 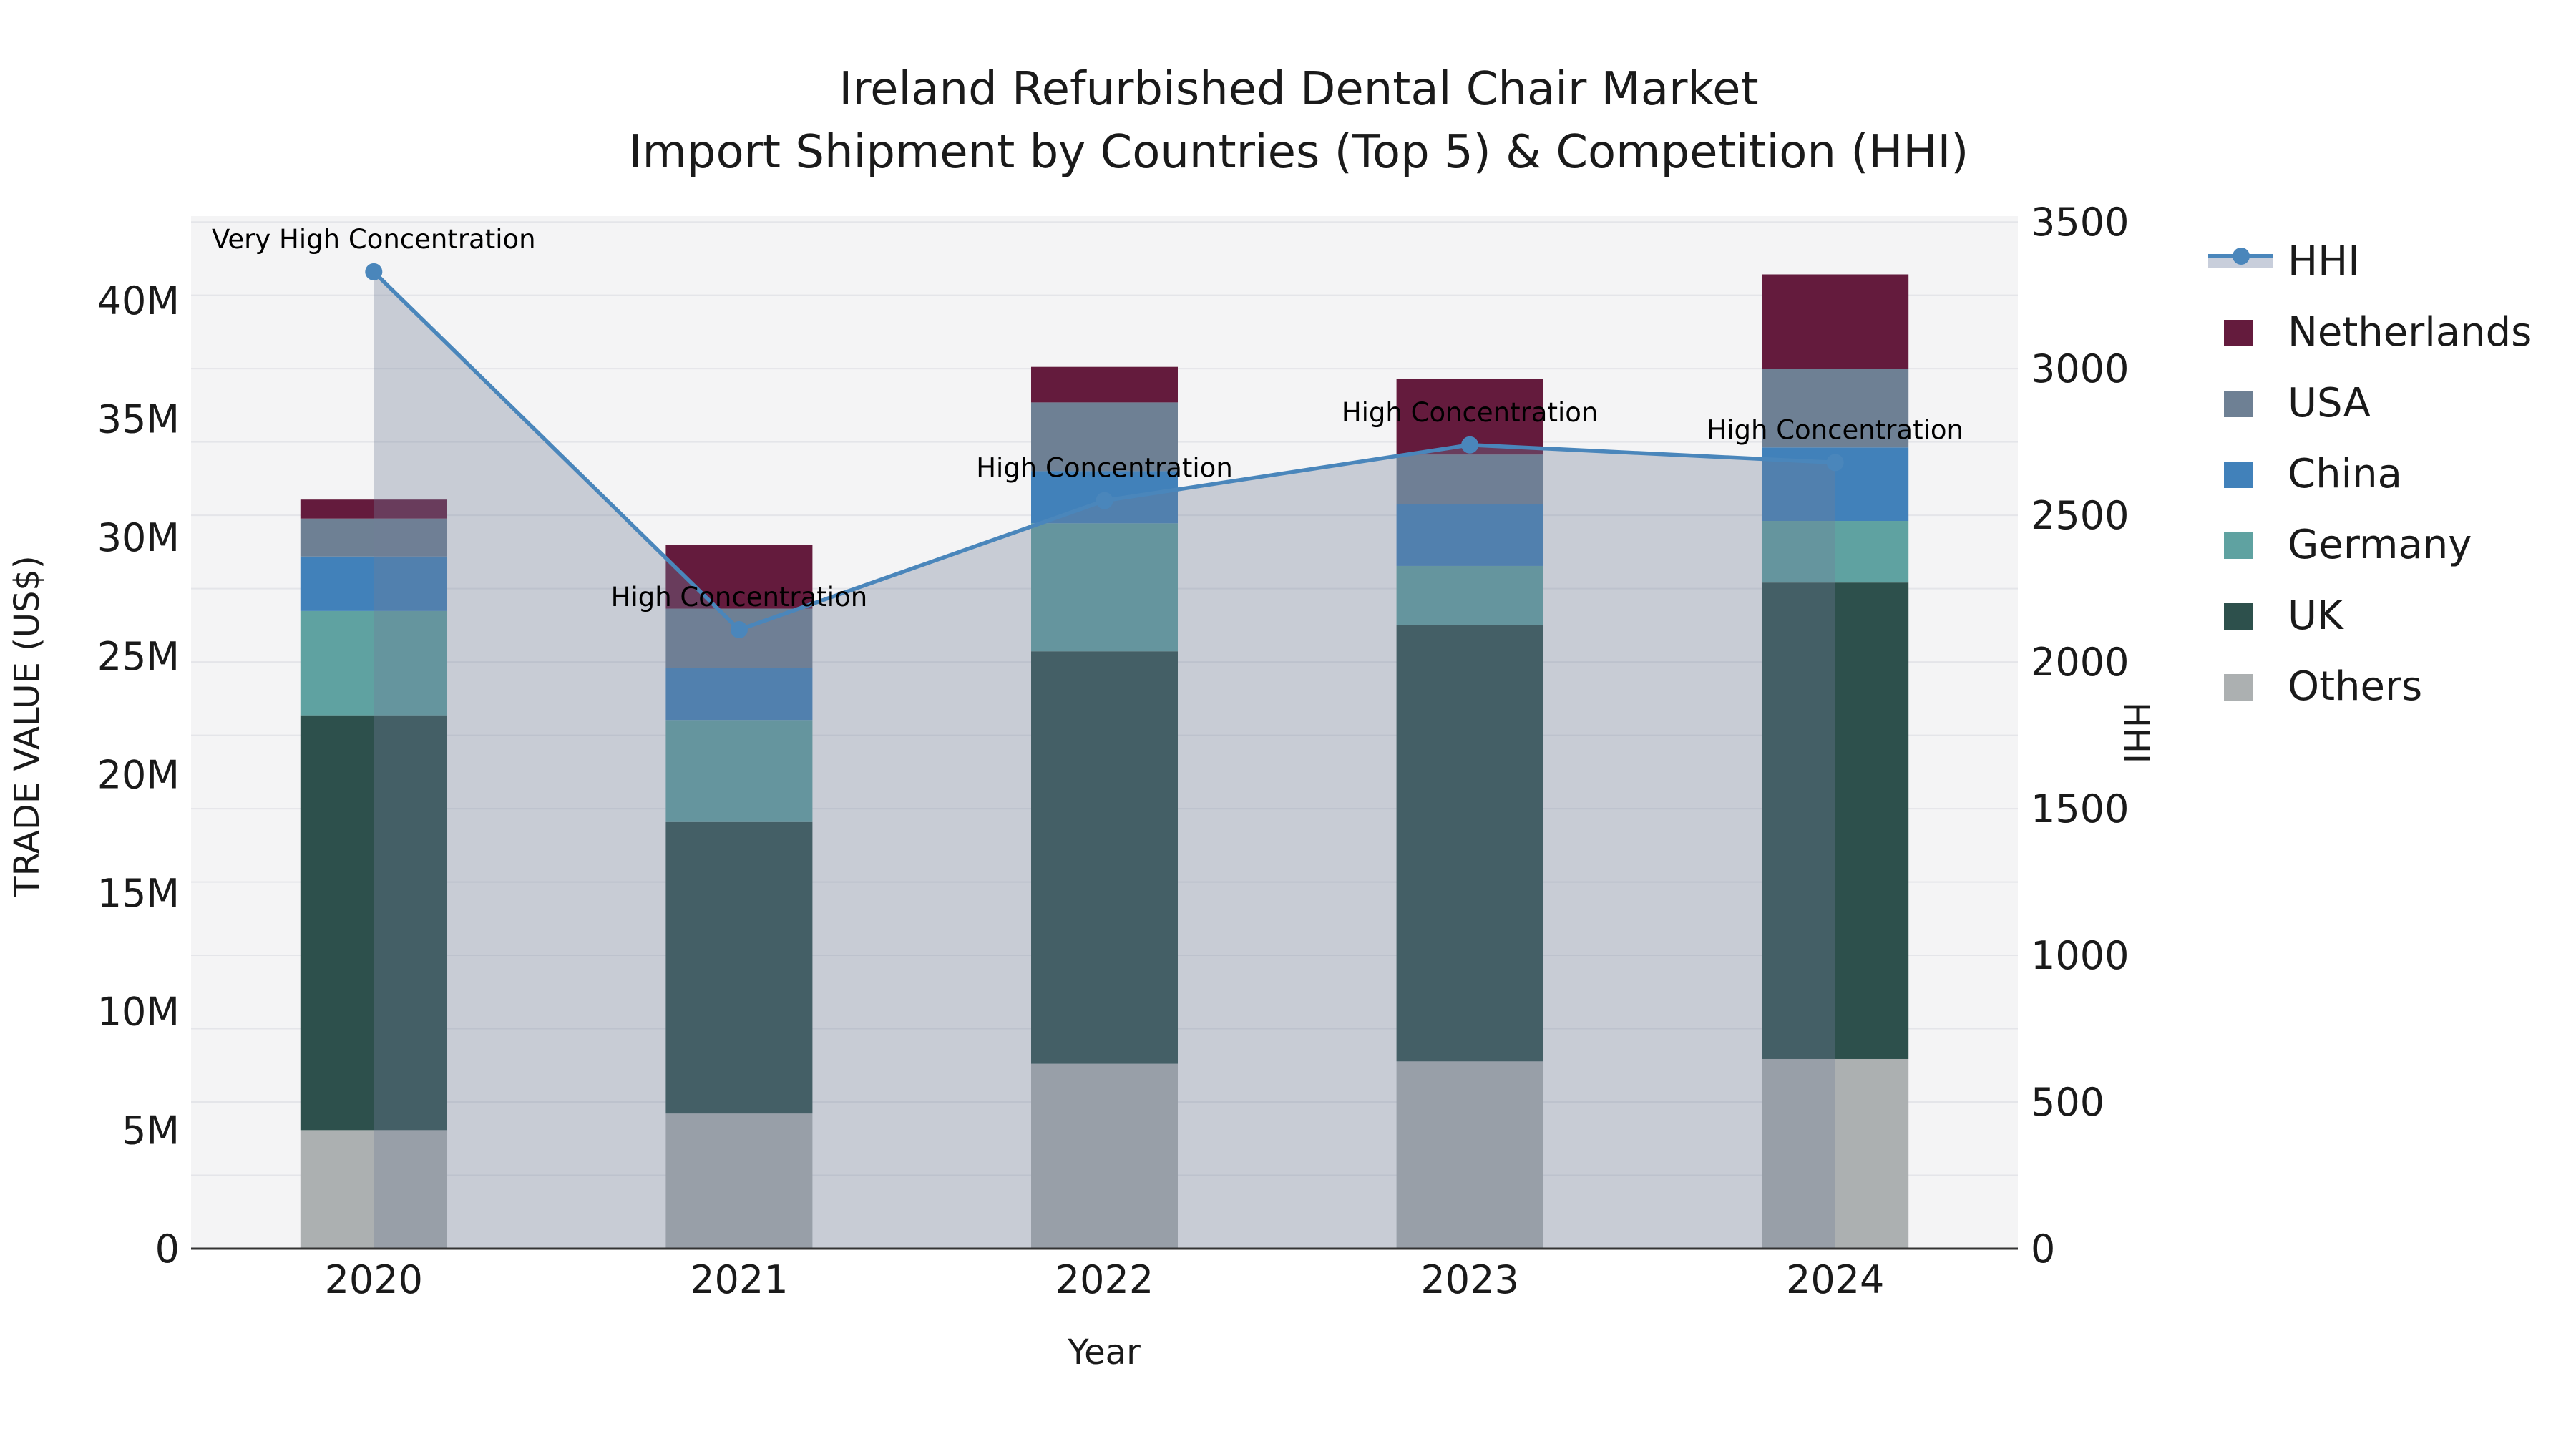 What do you see at coordinates (1469, 843) in the screenshot?
I see `bar-segment-uk-2023` at bounding box center [1469, 843].